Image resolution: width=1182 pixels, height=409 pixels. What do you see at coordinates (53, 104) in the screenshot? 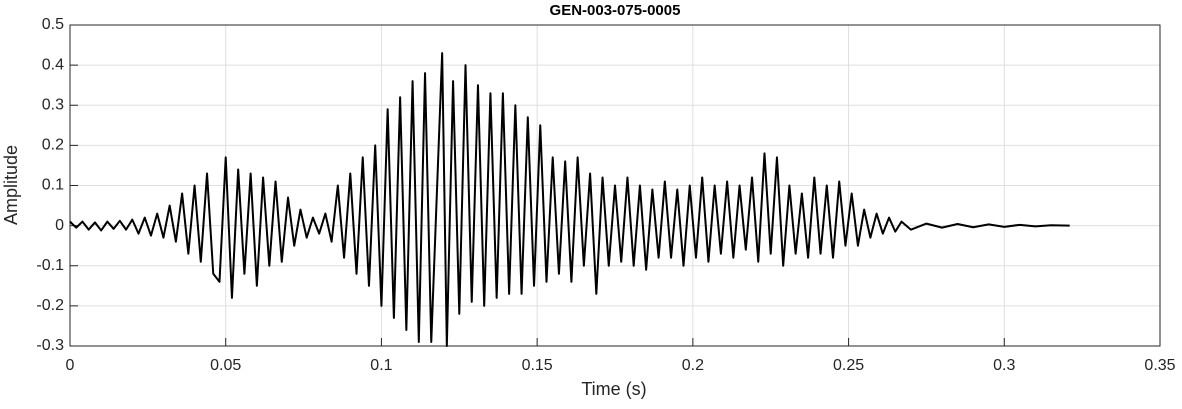
I see `y-tick-label: 0.3` at bounding box center [53, 104].